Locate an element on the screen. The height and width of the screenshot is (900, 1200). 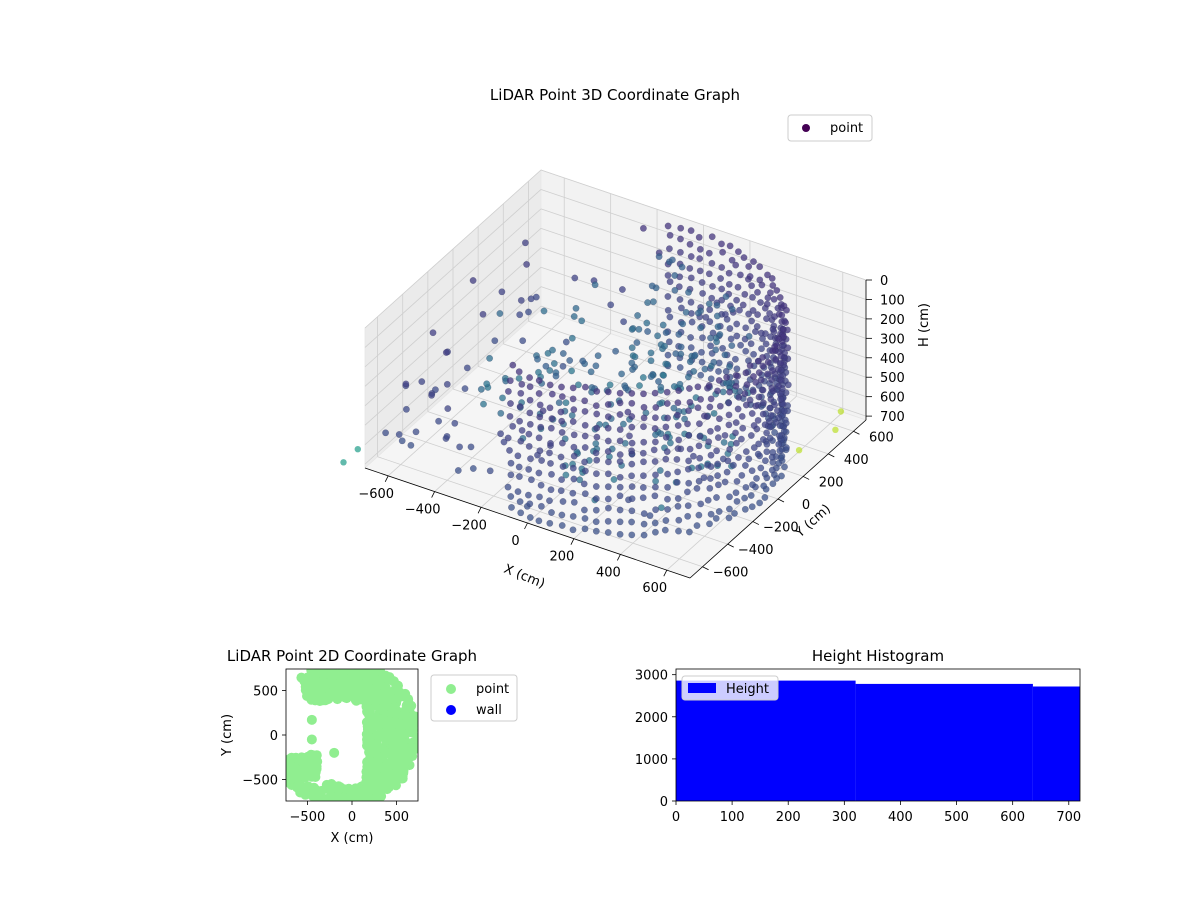
legend-3d-label-point: point is located at coordinates (846, 128).